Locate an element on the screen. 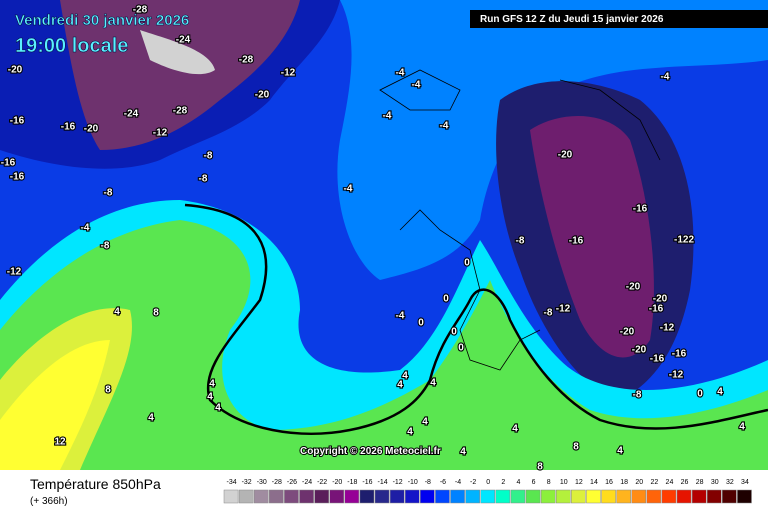 The height and width of the screenshot is (512, 768). greenland-core is located at coordinates (177, 52).